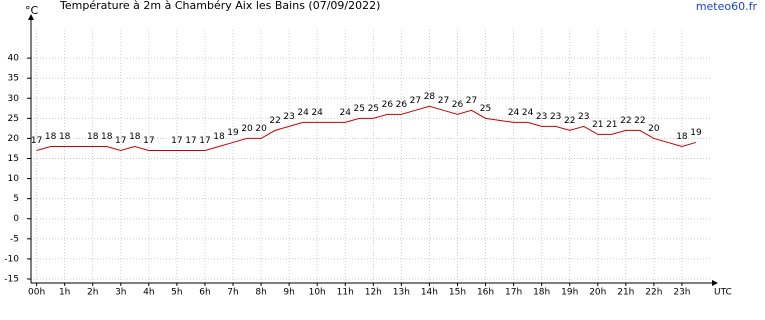 The width and height of the screenshot is (765, 320). I want to click on y-tick-label: 0, so click(16, 219).